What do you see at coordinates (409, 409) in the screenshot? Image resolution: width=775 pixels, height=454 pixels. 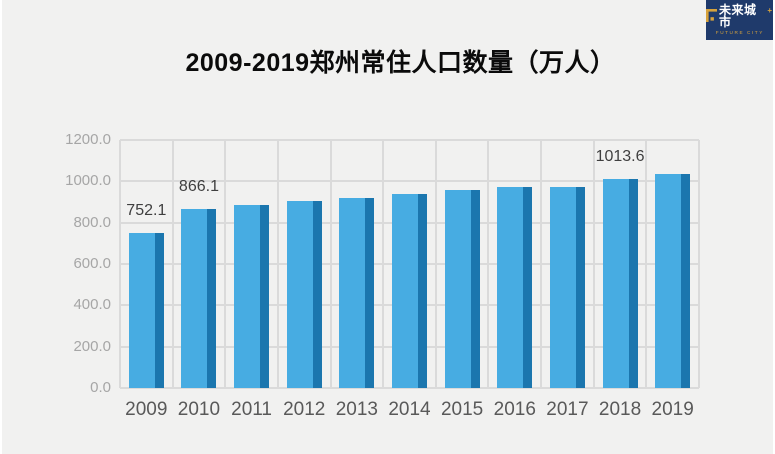 I see `x-axis-label: 2014` at bounding box center [409, 409].